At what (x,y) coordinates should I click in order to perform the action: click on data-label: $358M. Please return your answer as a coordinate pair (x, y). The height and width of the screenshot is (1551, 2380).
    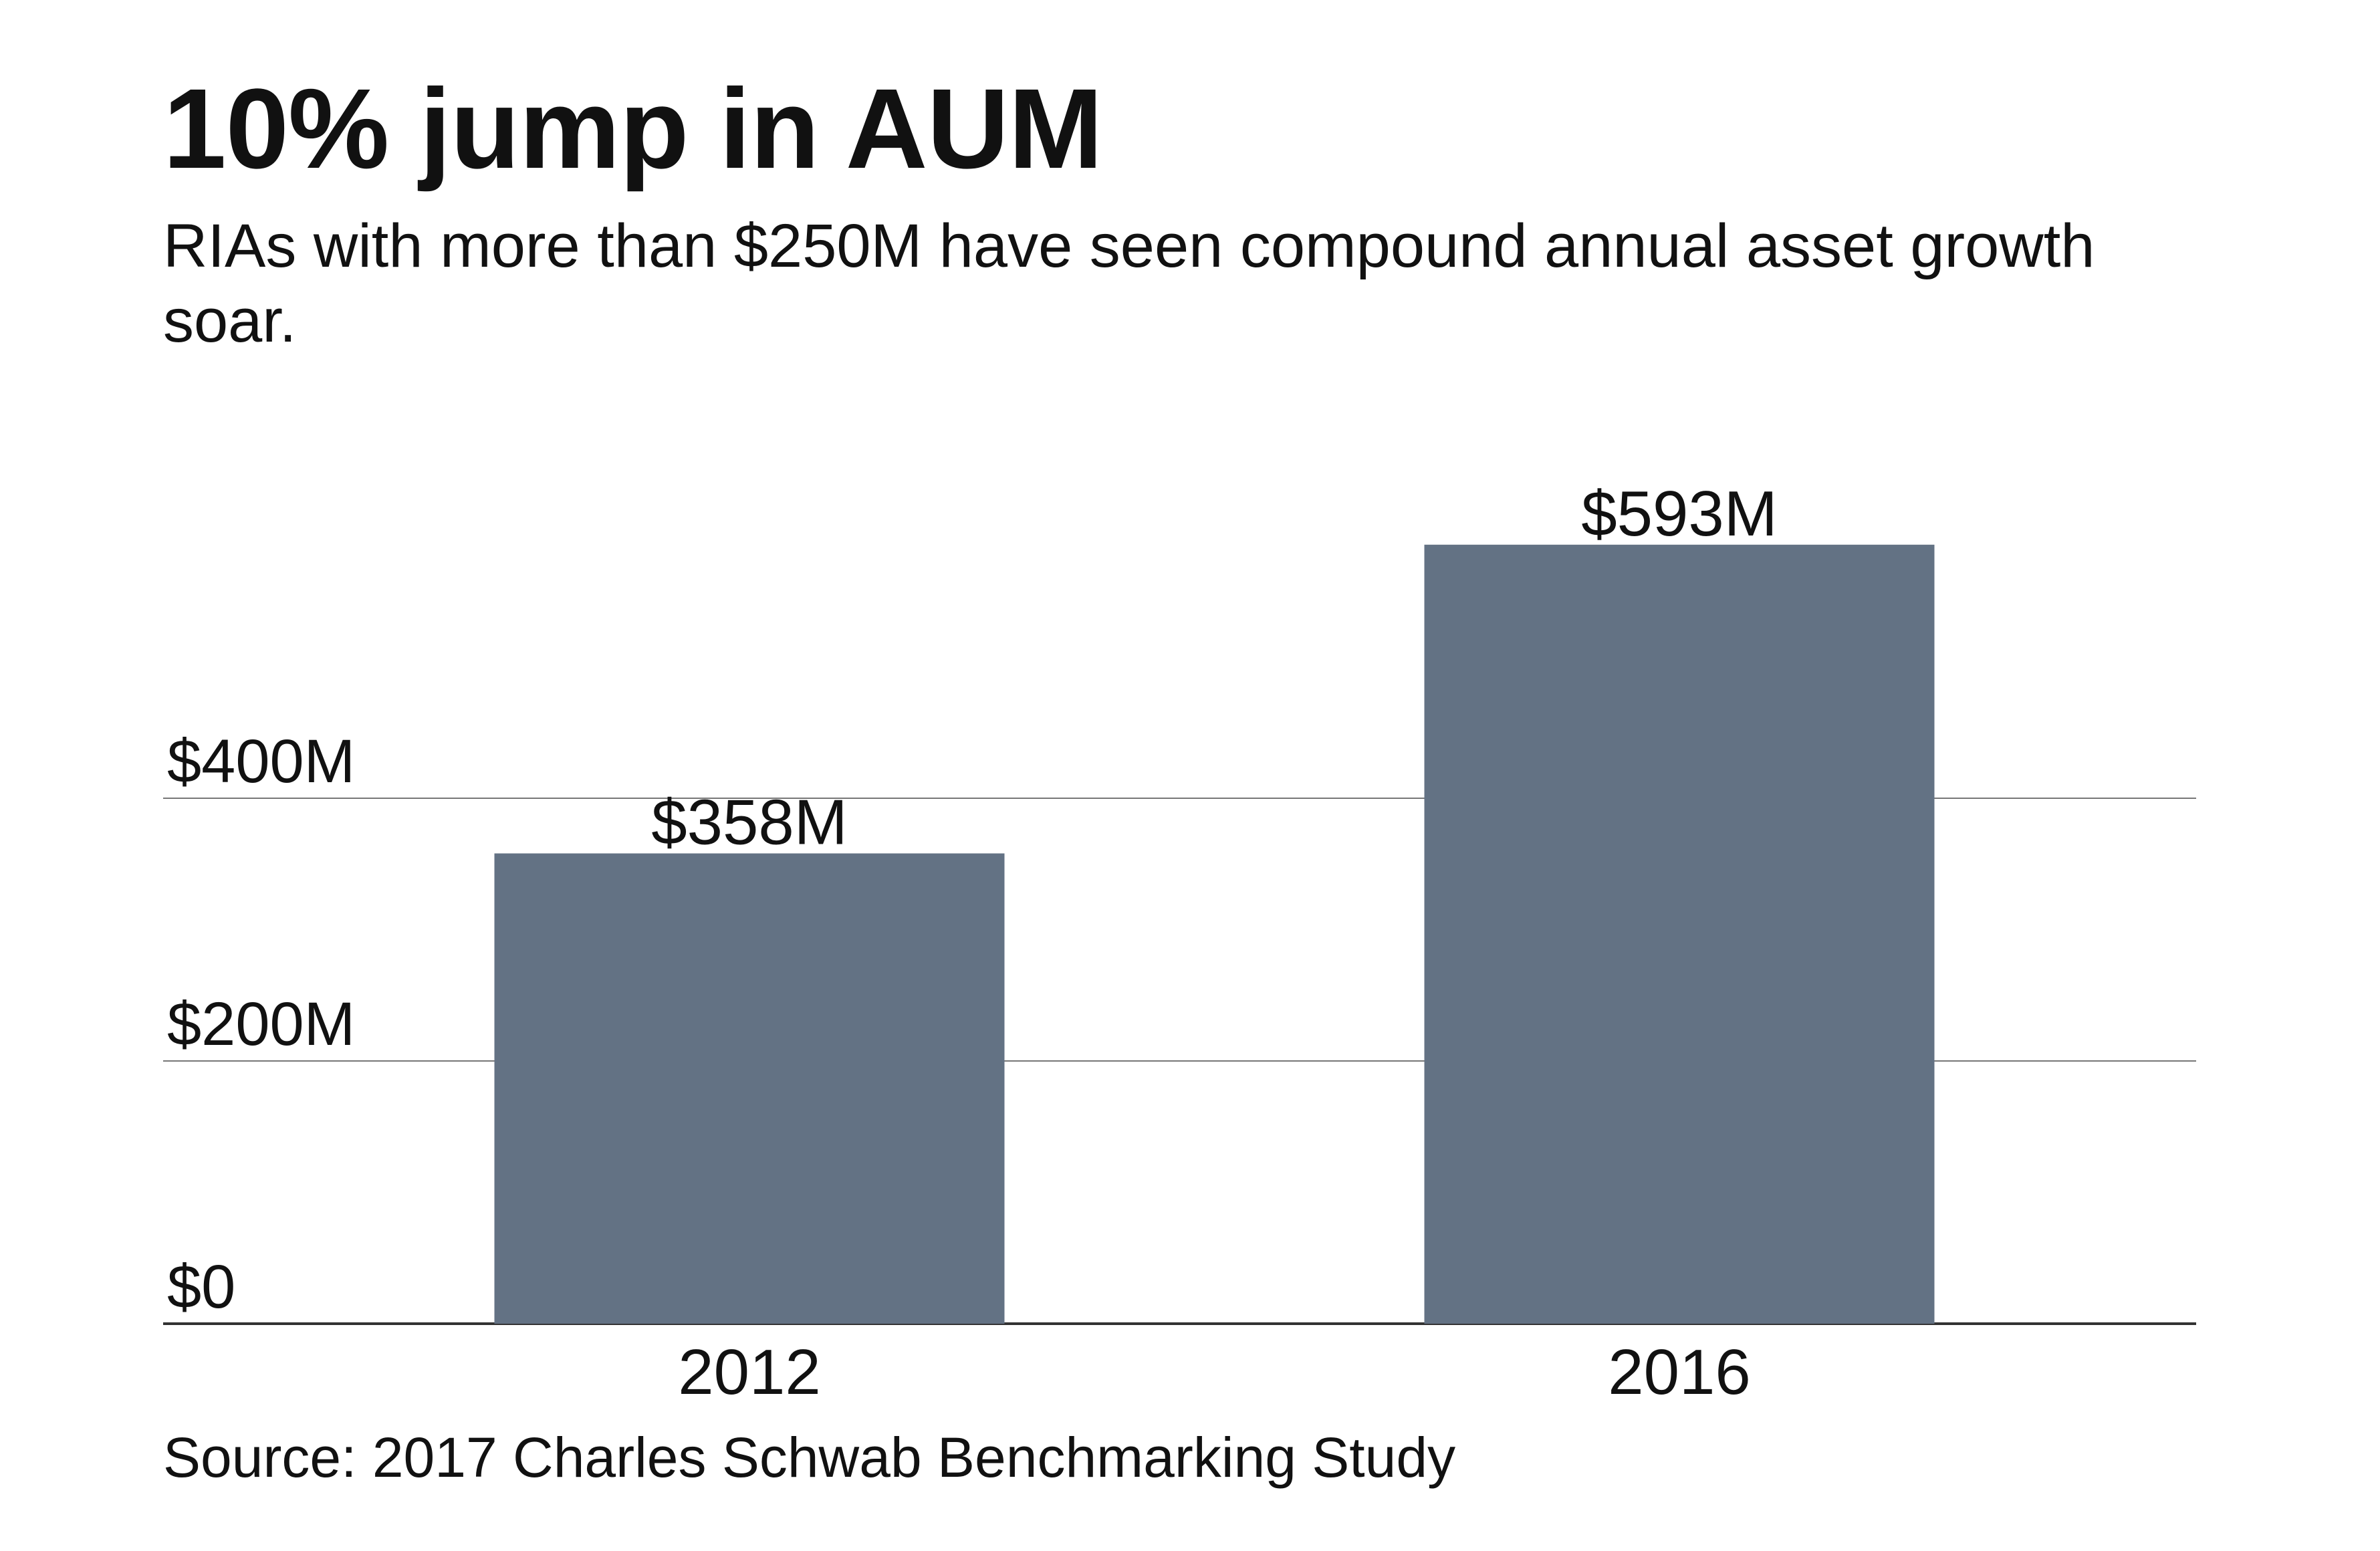
    Looking at the image, I should click on (749, 822).